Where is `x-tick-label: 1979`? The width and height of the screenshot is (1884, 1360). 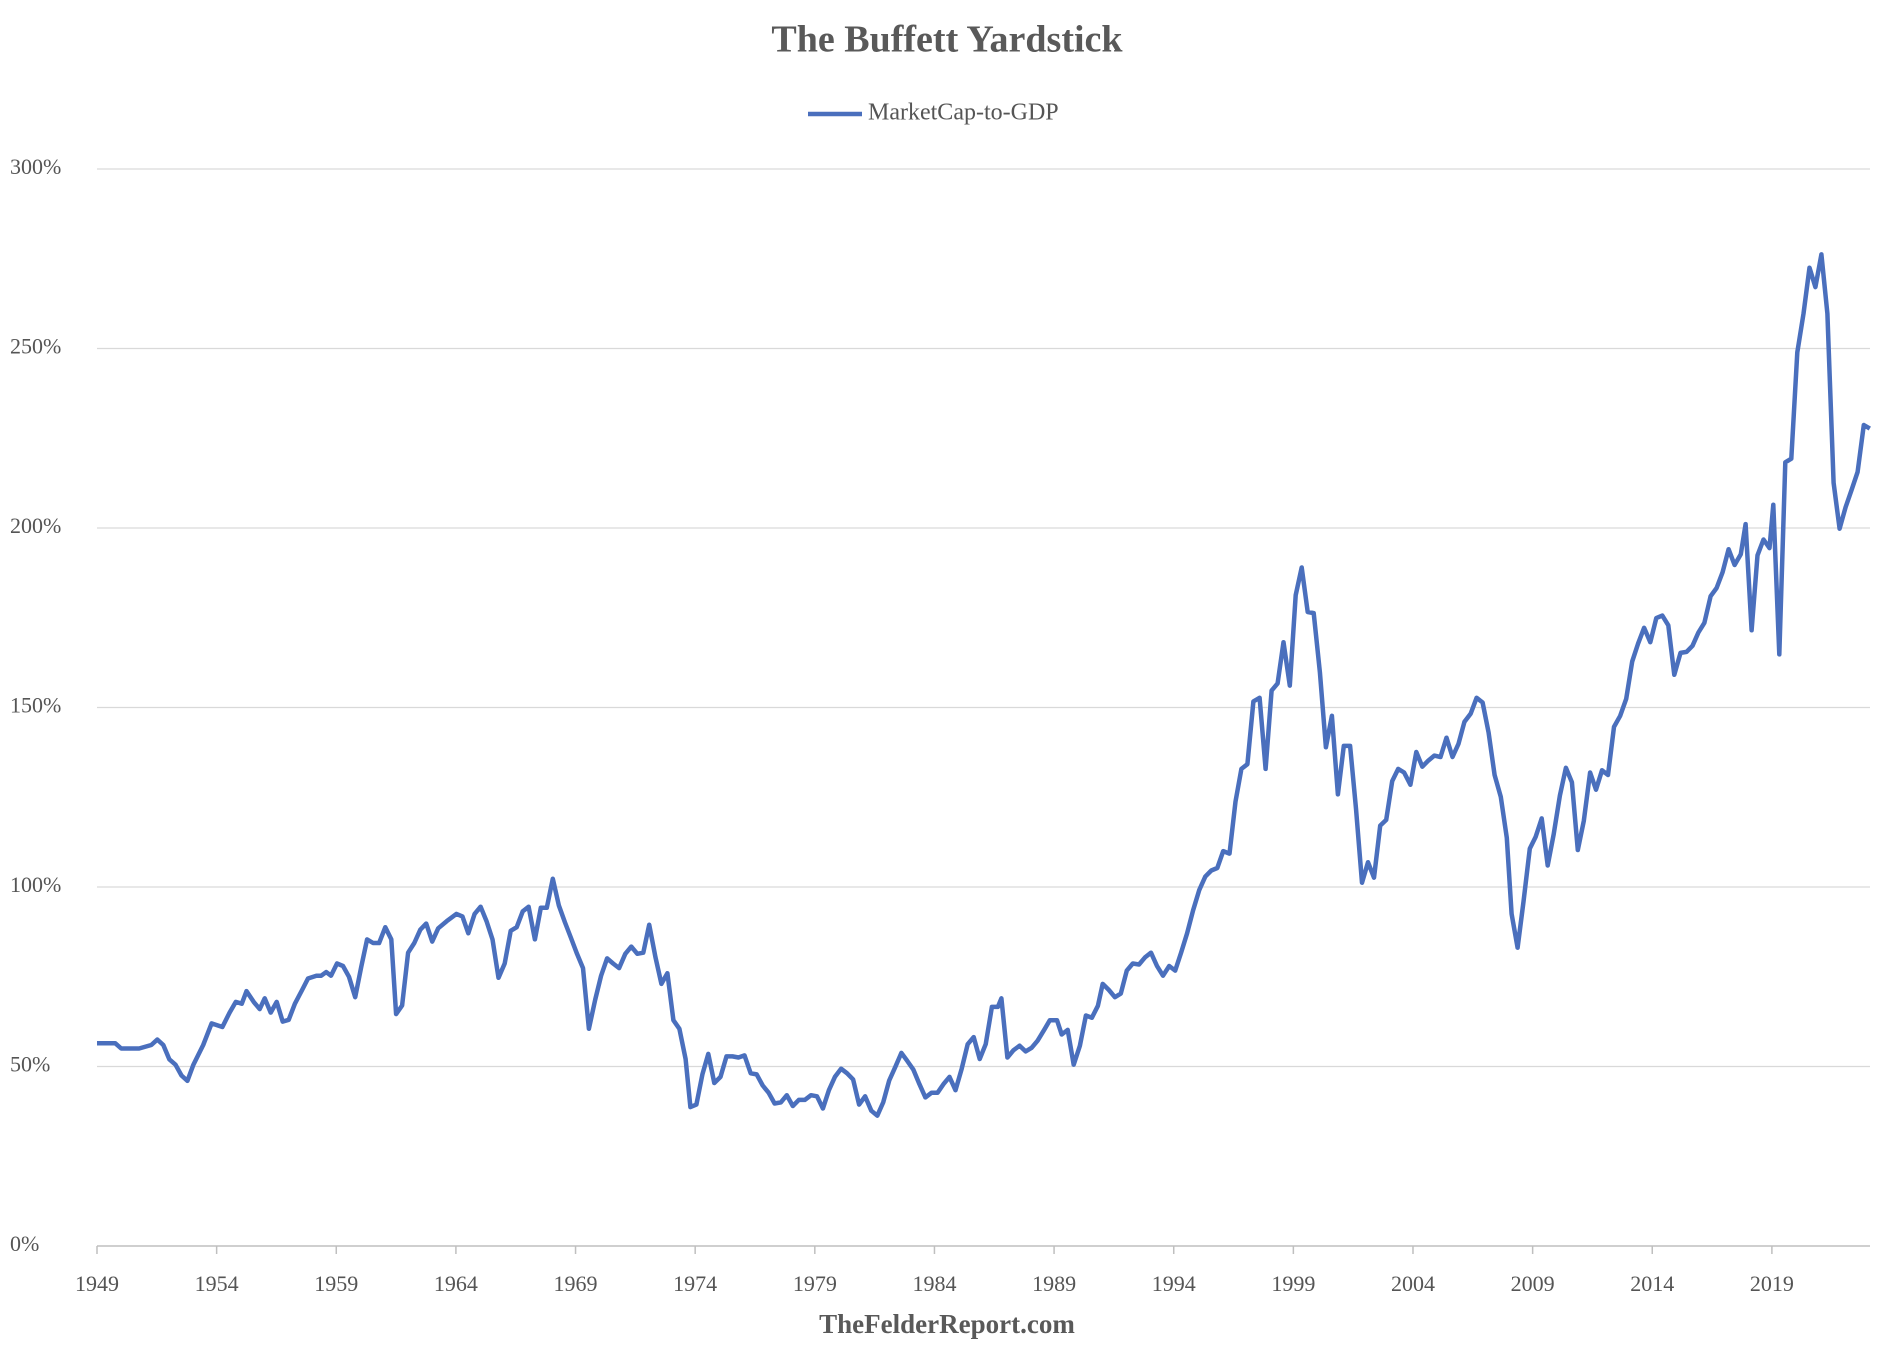 x-tick-label: 1979 is located at coordinates (815, 1283).